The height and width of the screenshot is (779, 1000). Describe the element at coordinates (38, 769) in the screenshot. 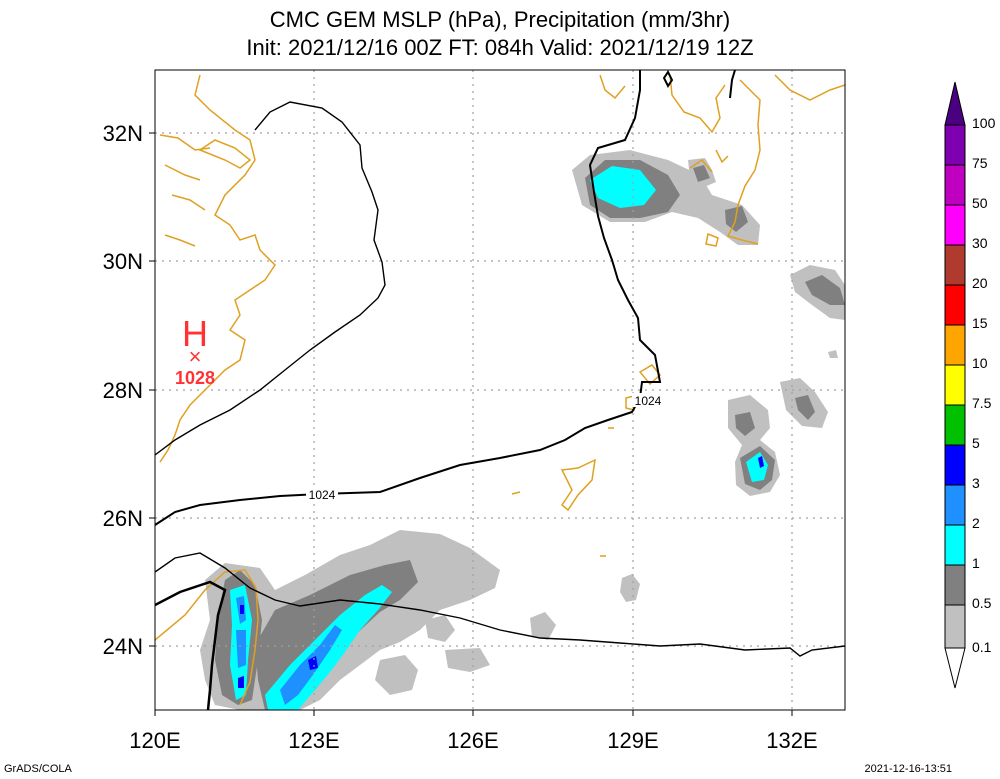

I see `footer-credit: GrADS/COLA` at that location.